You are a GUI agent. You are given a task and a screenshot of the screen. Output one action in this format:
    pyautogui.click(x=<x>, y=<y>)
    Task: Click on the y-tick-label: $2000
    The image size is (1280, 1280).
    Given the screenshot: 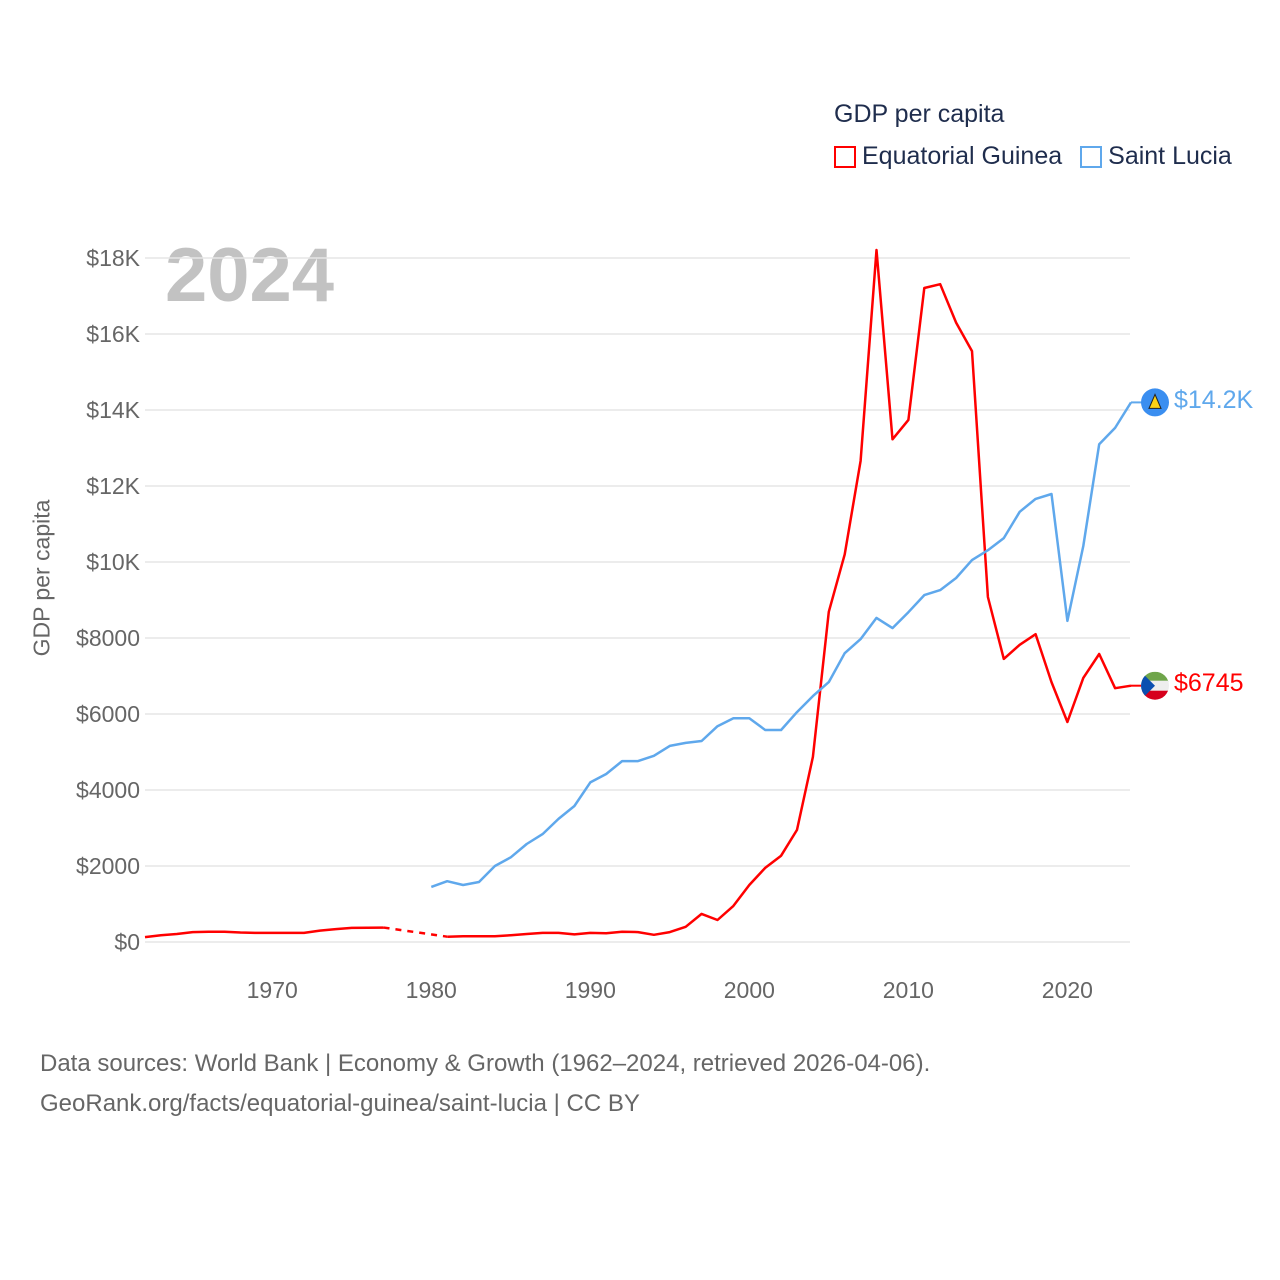 What is the action you would take?
    pyautogui.click(x=108, y=866)
    